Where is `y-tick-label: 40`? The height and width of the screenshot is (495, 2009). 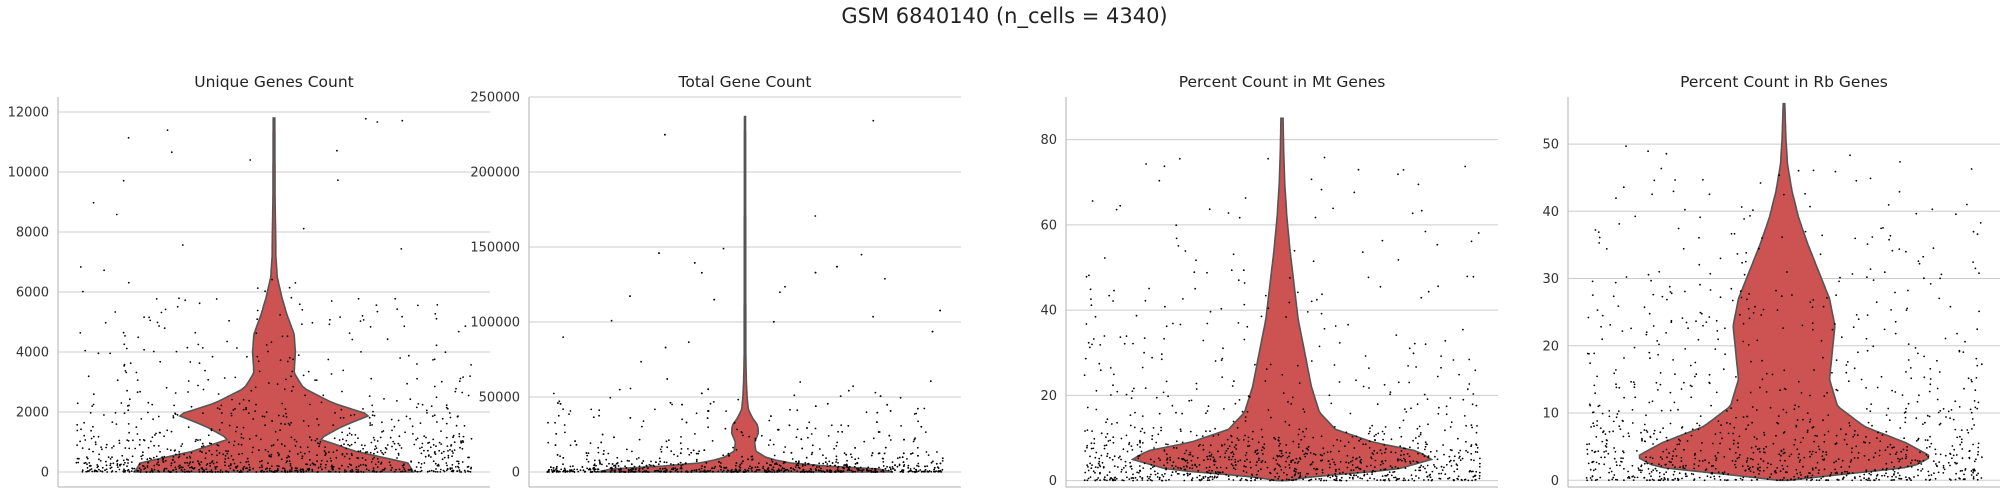
y-tick-label: 40 is located at coordinates (1550, 212).